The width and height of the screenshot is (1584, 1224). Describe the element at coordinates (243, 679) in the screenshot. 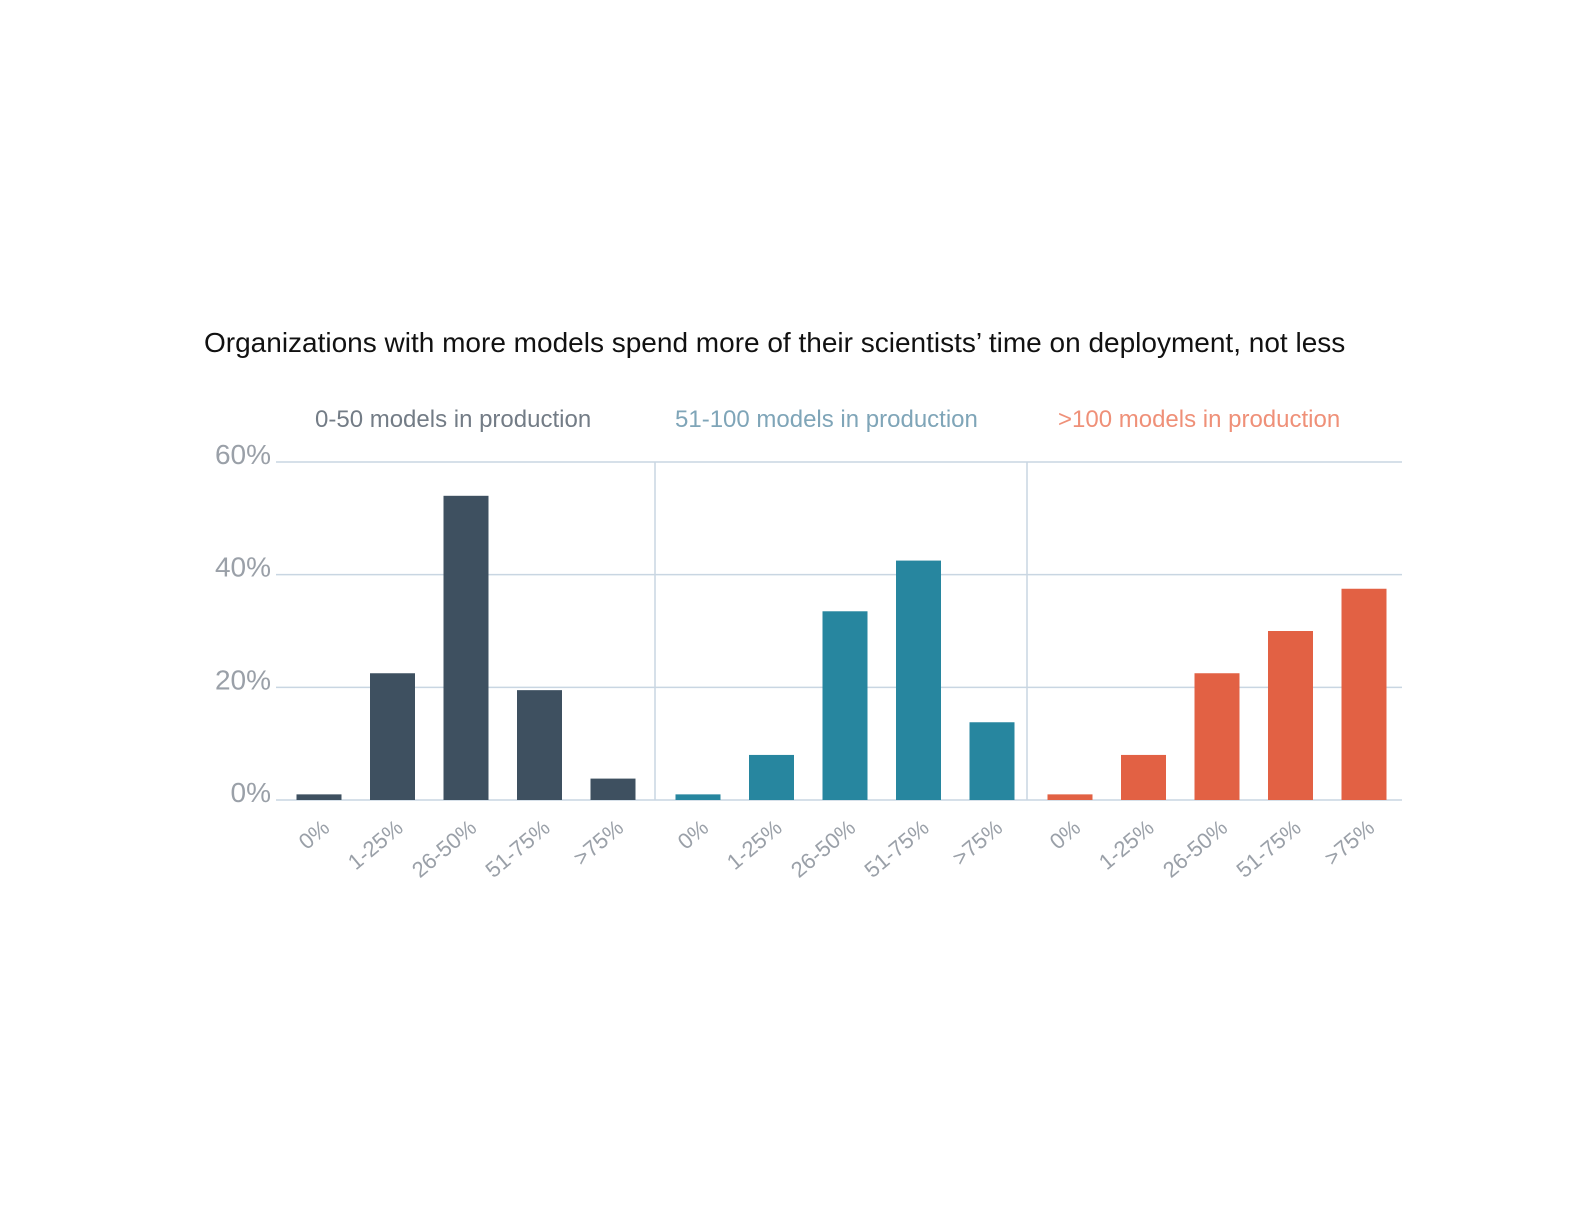

I see `y-tick-label: 20%` at that location.